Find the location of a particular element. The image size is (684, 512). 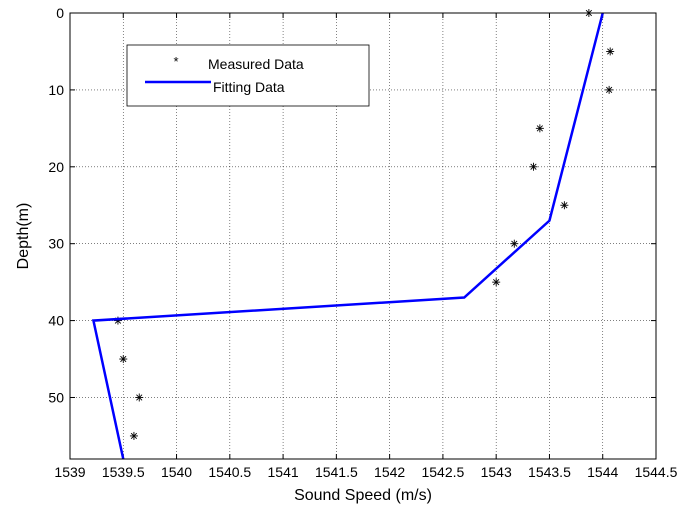

y-axis-label: Depth(m) is located at coordinates (23, 236).